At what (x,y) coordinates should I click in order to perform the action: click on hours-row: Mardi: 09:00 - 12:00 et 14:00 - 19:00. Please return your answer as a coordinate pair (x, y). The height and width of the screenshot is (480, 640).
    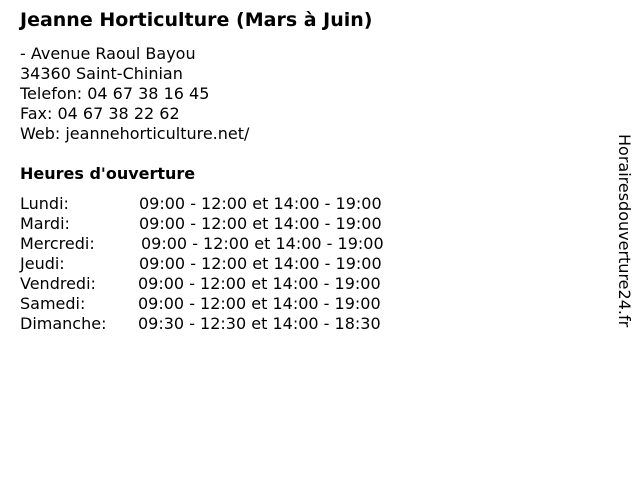
    Looking at the image, I should click on (230, 224).